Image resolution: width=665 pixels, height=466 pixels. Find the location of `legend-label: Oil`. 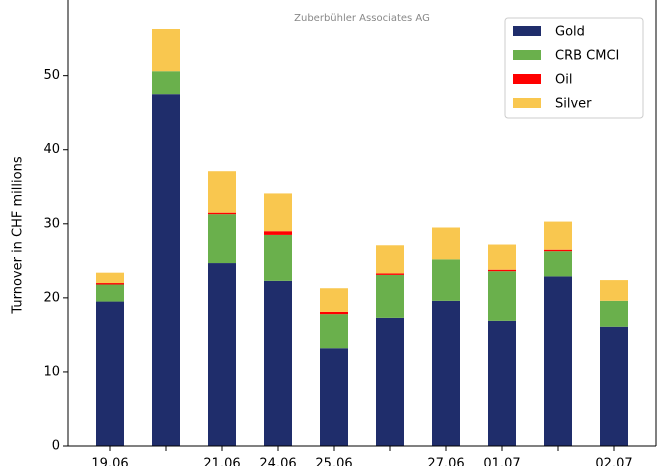

legend-label: Oil is located at coordinates (563, 80).